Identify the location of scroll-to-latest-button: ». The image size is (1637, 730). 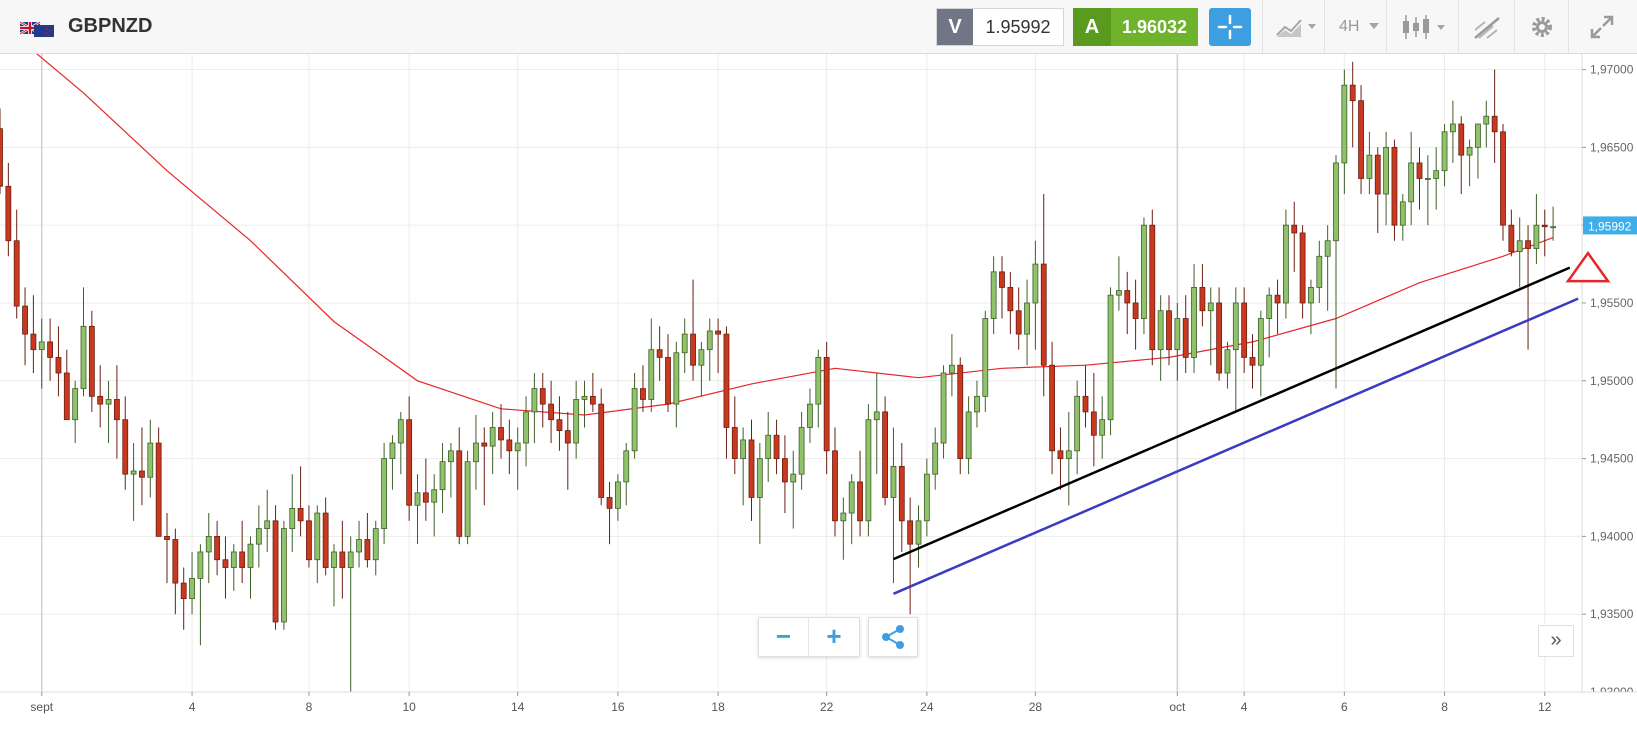
(1556, 641).